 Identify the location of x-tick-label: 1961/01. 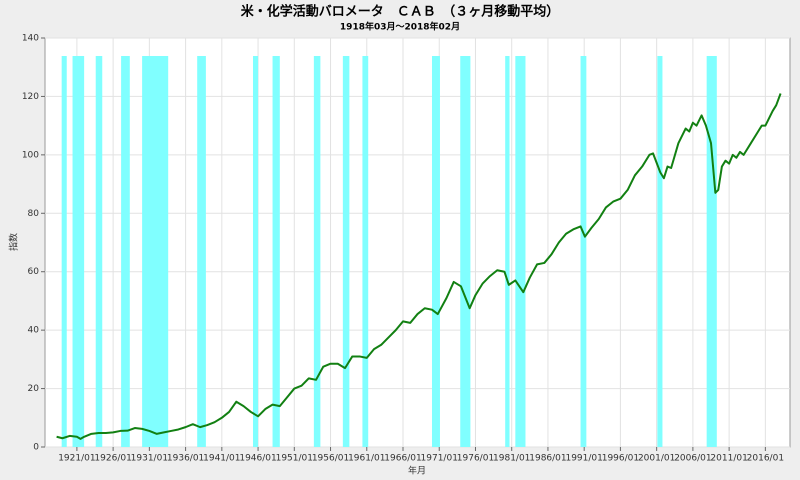
(366, 459).